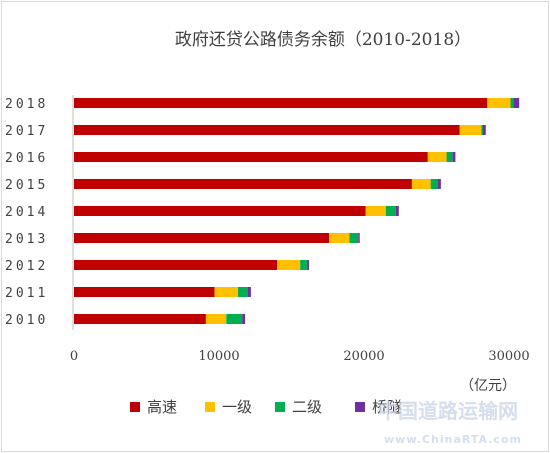  I want to click on y-tick-2014: 2014, so click(26, 212).